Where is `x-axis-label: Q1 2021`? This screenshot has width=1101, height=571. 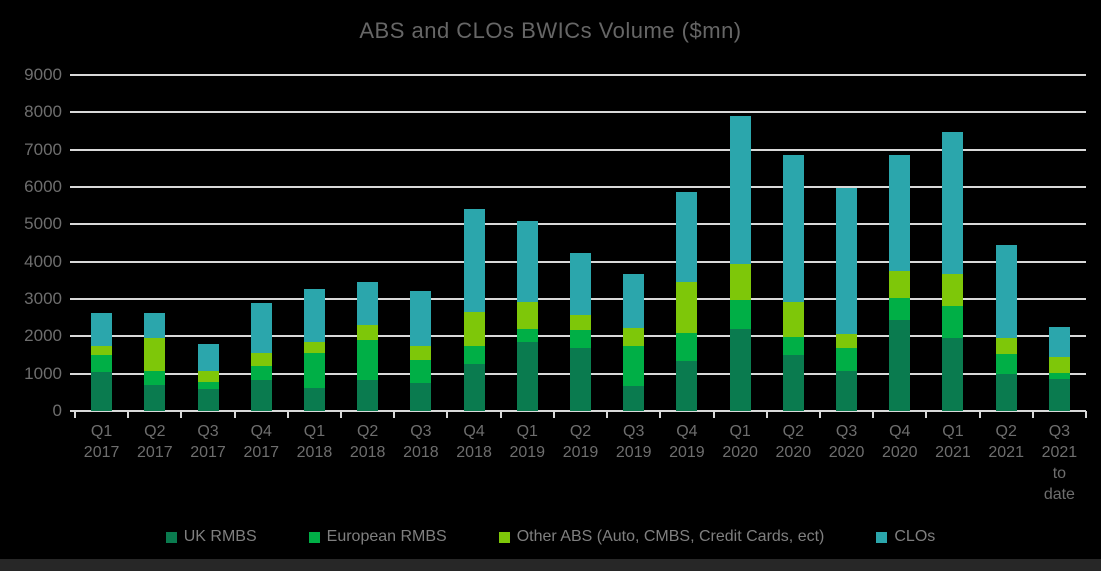
x-axis-label: Q1 2021 is located at coordinates (953, 442).